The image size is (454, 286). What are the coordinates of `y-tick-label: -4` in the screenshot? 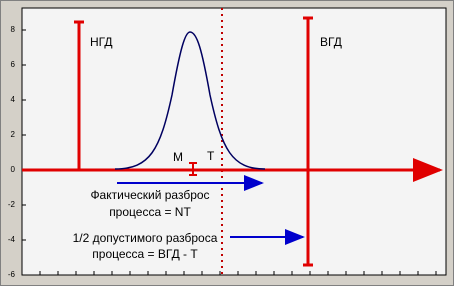 It's located at (12, 239).